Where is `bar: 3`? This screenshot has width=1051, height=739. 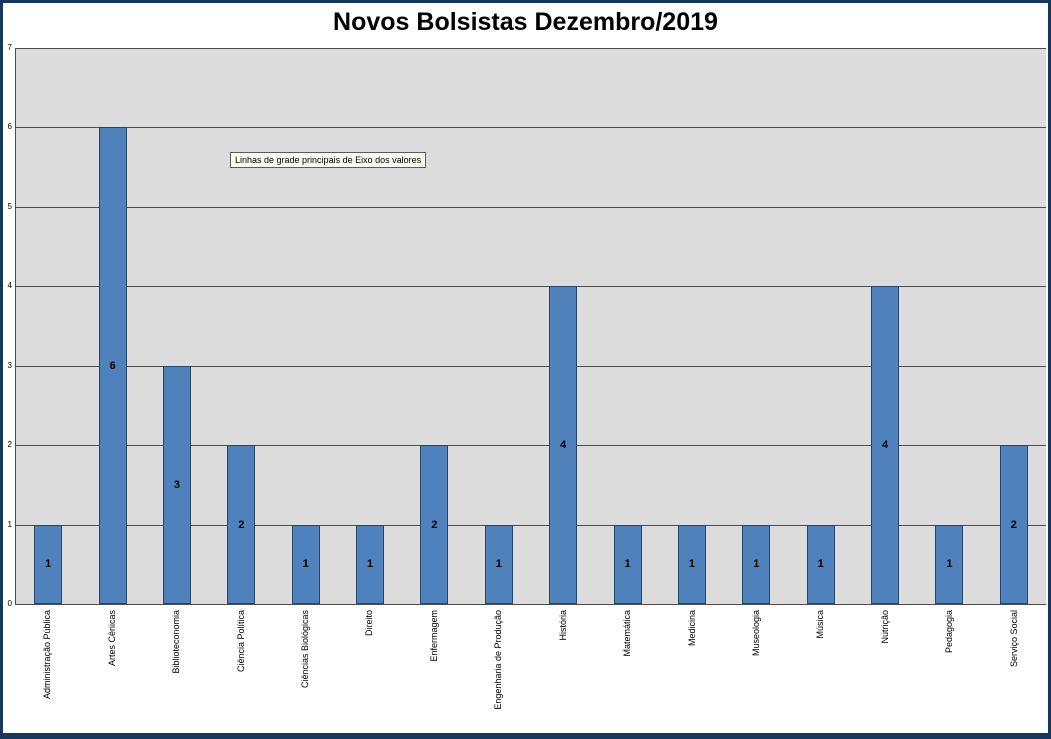
bar: 3 is located at coordinates (176, 484).